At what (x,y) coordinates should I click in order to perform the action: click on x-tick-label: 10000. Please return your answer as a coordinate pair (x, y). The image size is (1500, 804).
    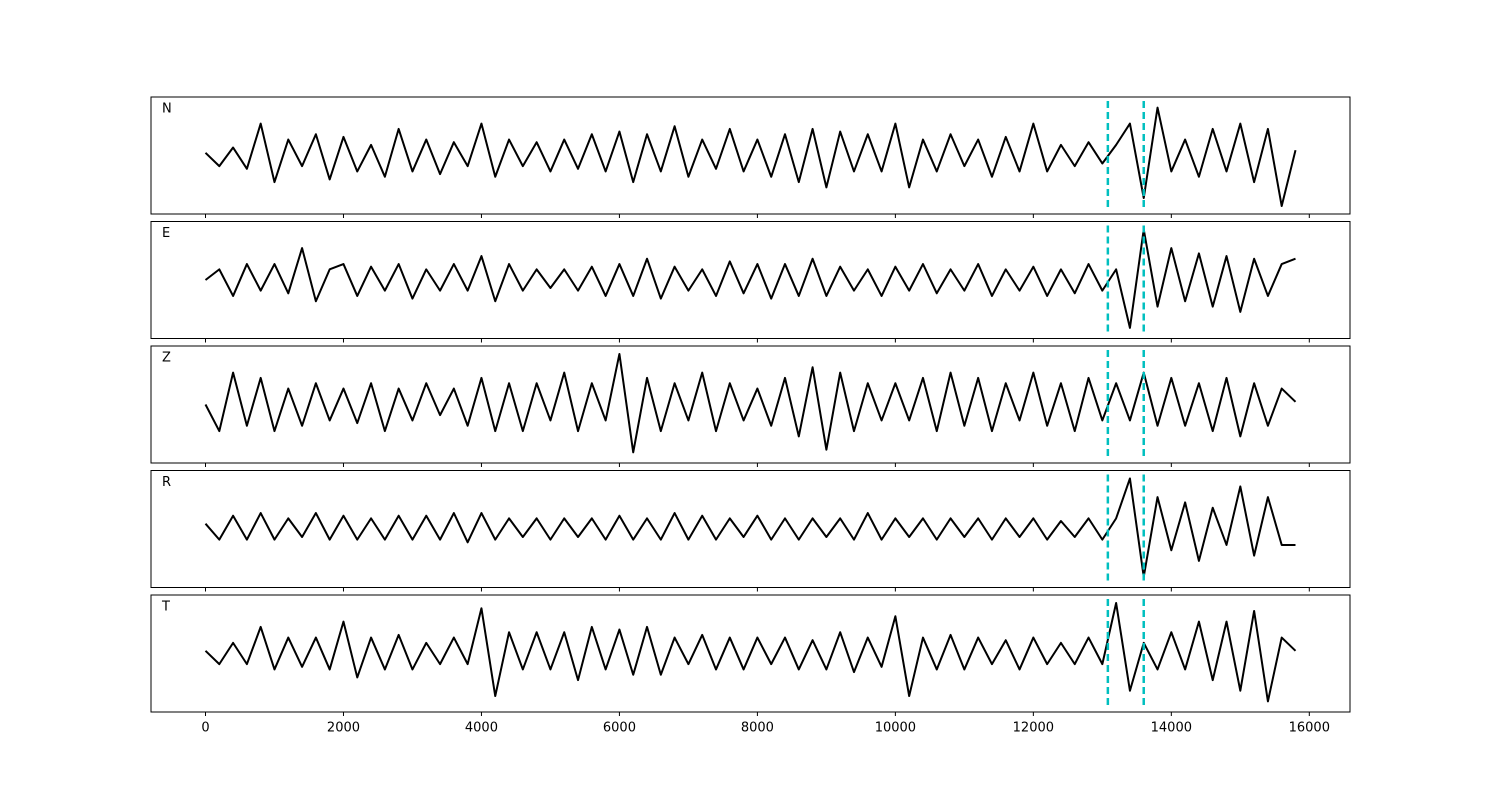
    Looking at the image, I should click on (895, 728).